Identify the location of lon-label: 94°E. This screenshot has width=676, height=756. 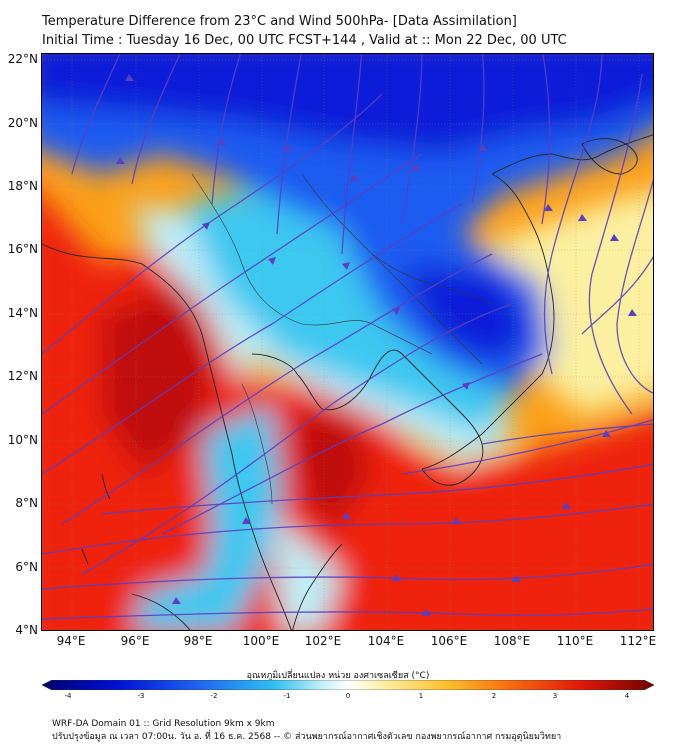
(71, 641).